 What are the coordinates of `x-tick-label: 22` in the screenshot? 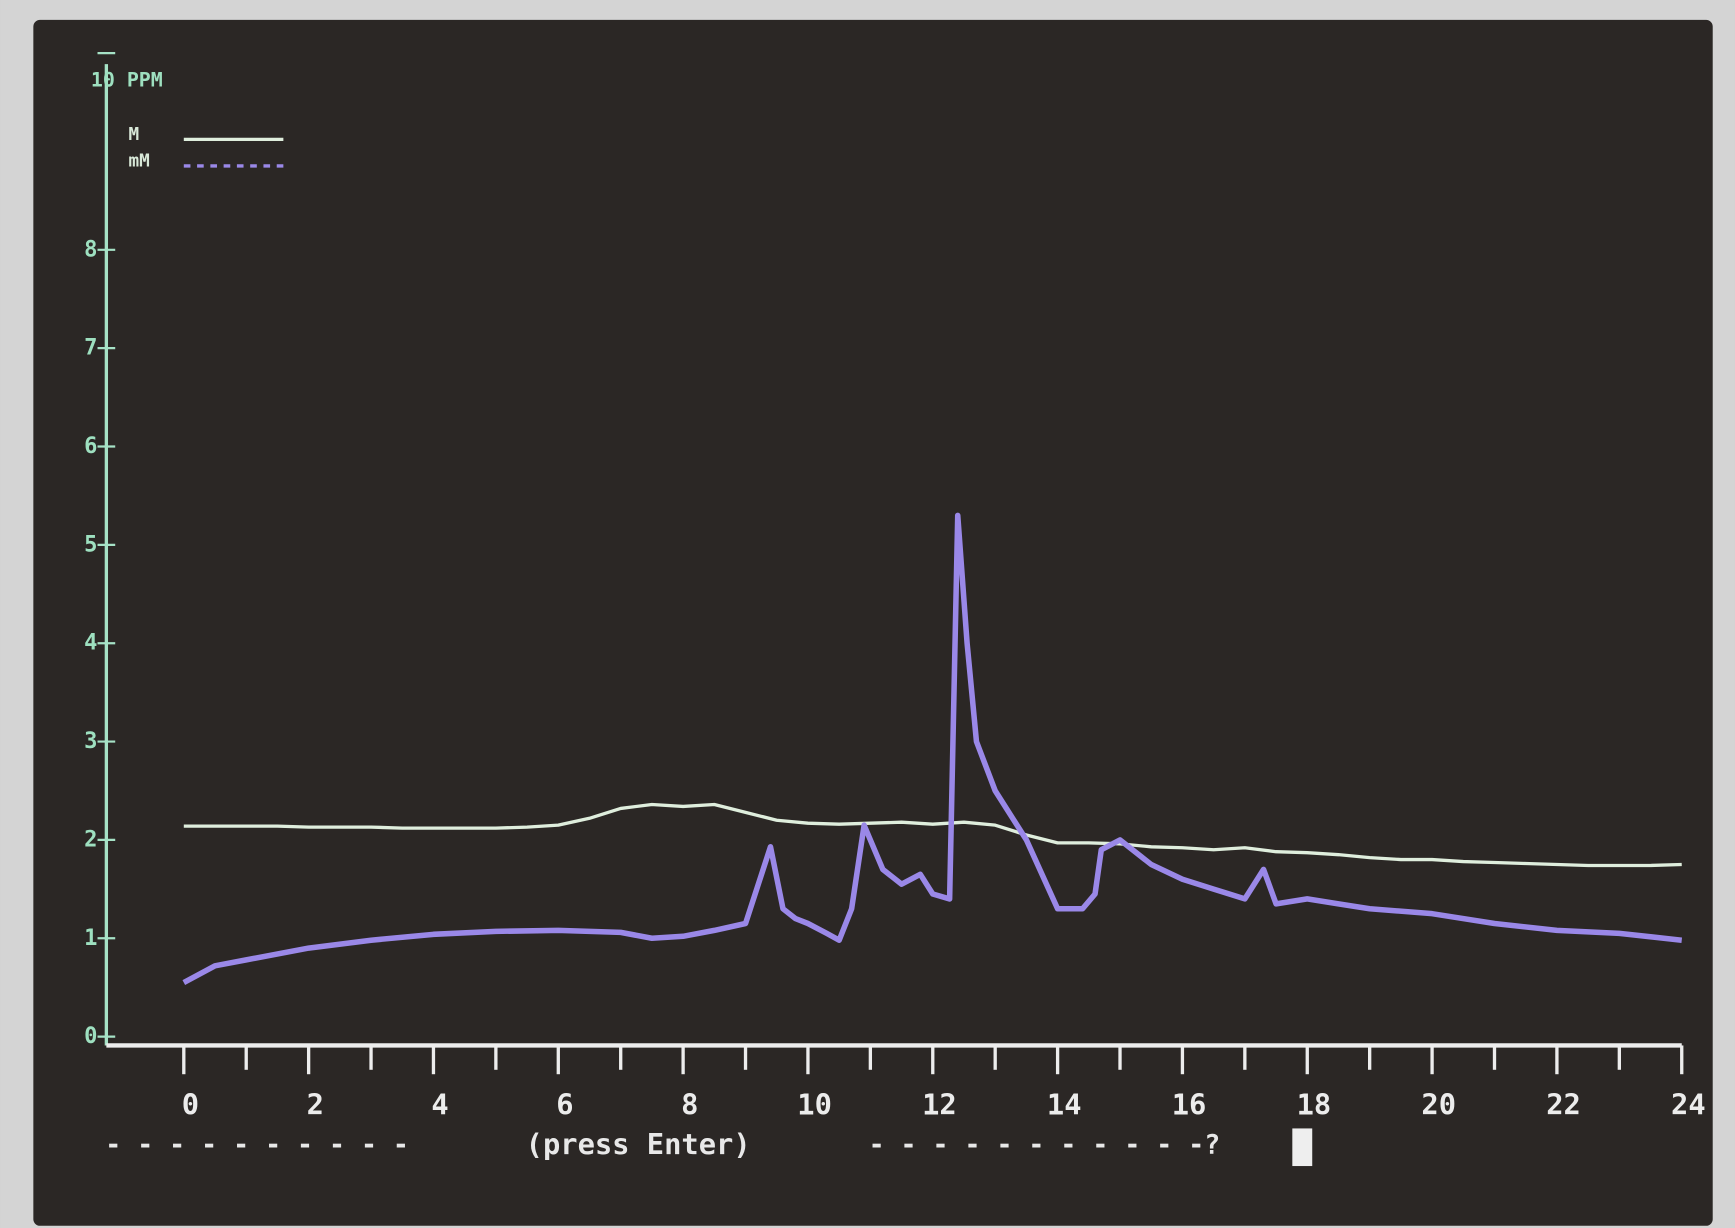 It's located at (1563, 1104).